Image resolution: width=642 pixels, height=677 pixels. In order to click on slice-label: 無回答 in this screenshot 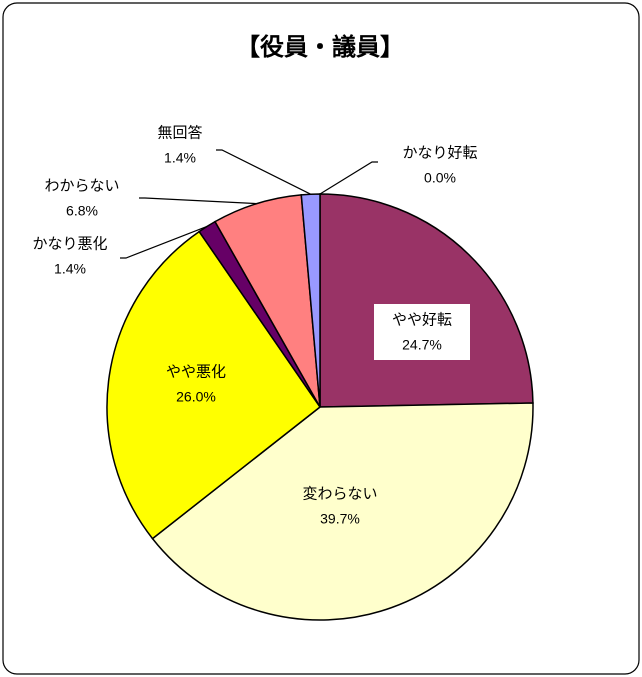, I will do `click(179, 133)`.